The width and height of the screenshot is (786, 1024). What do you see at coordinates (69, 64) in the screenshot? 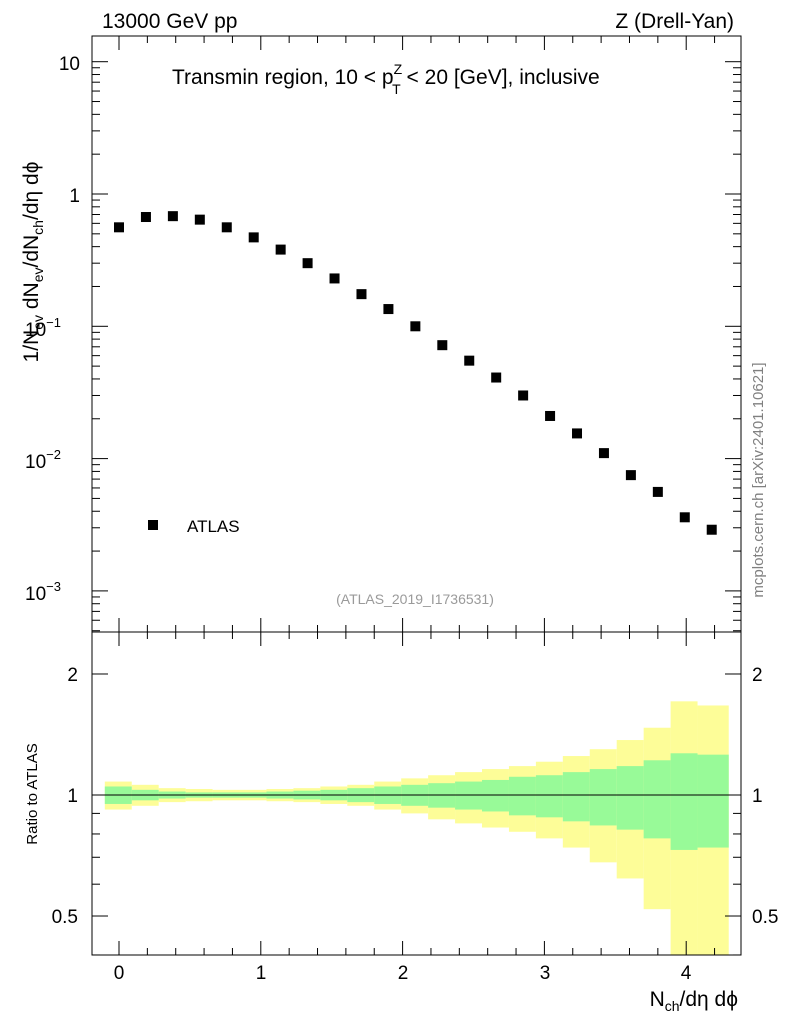
I see `ytick-label-10: 10` at bounding box center [69, 64].